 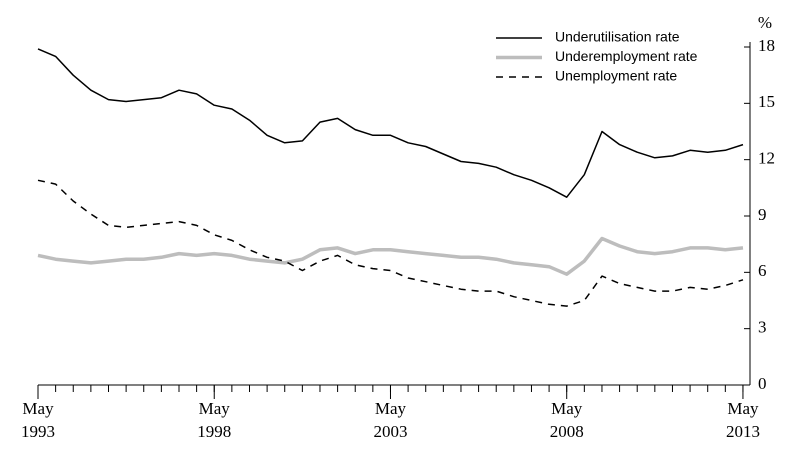 I want to click on legend-label: Underemployment rate, so click(x=626, y=56).